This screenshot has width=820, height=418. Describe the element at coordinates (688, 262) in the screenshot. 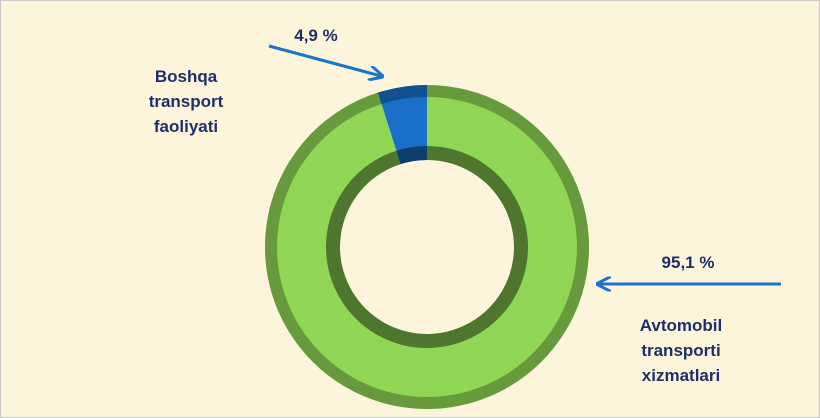

I see `value-label: 95,1 %` at that location.